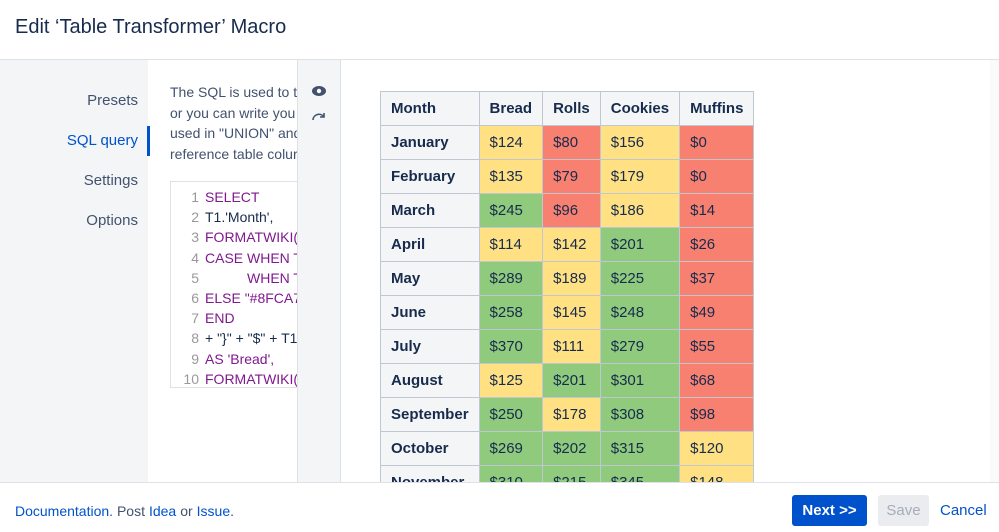  What do you see at coordinates (511, 473) in the screenshot?
I see `value-cell: $310` at bounding box center [511, 473].